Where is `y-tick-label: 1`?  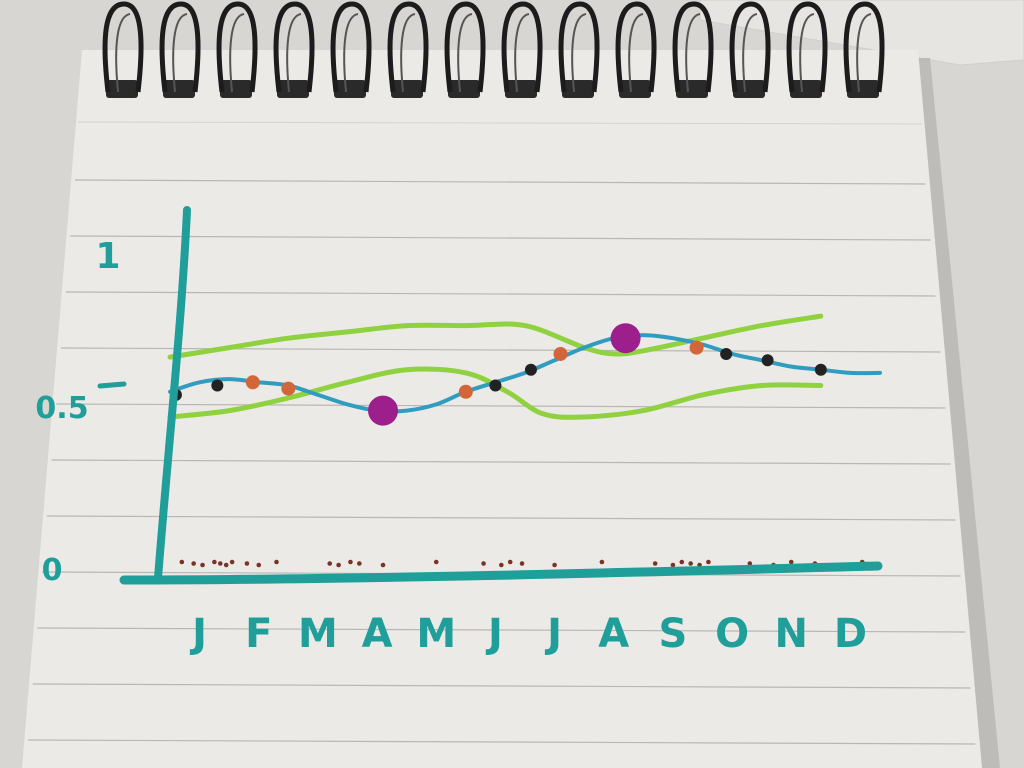
y-tick-label: 1 is located at coordinates (107, 256).